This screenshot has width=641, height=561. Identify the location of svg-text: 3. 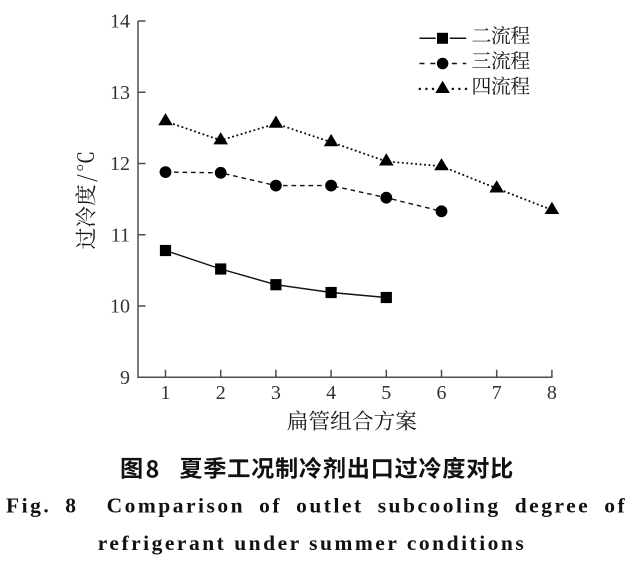
(276, 393).